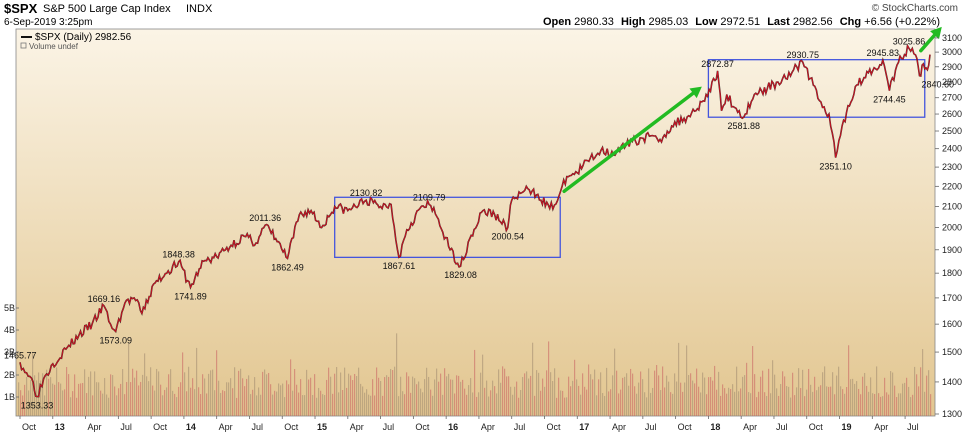 Image resolution: width=965 pixels, height=439 pixels. What do you see at coordinates (695, 92) in the screenshot?
I see `trend-arrow-head` at bounding box center [695, 92].